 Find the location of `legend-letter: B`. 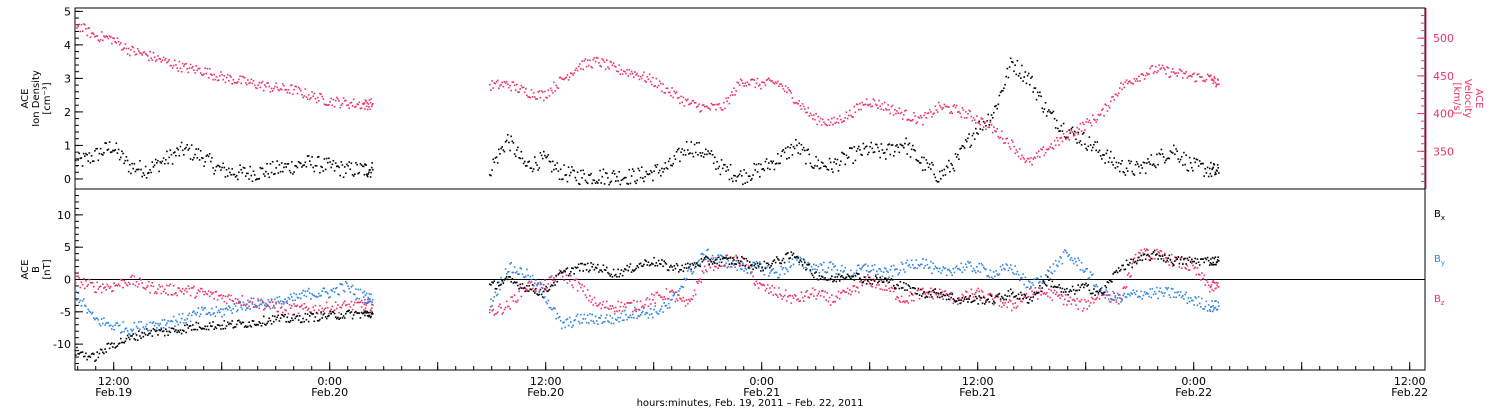

legend-letter: B is located at coordinates (1437, 299).